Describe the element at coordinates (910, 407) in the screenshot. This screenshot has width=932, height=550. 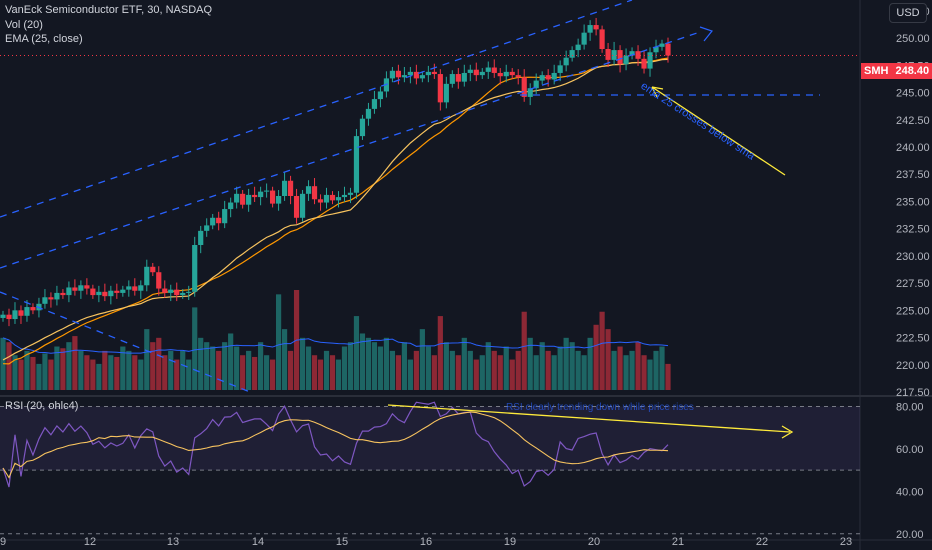
I see `rsi-tick-label: 80.00` at that location.